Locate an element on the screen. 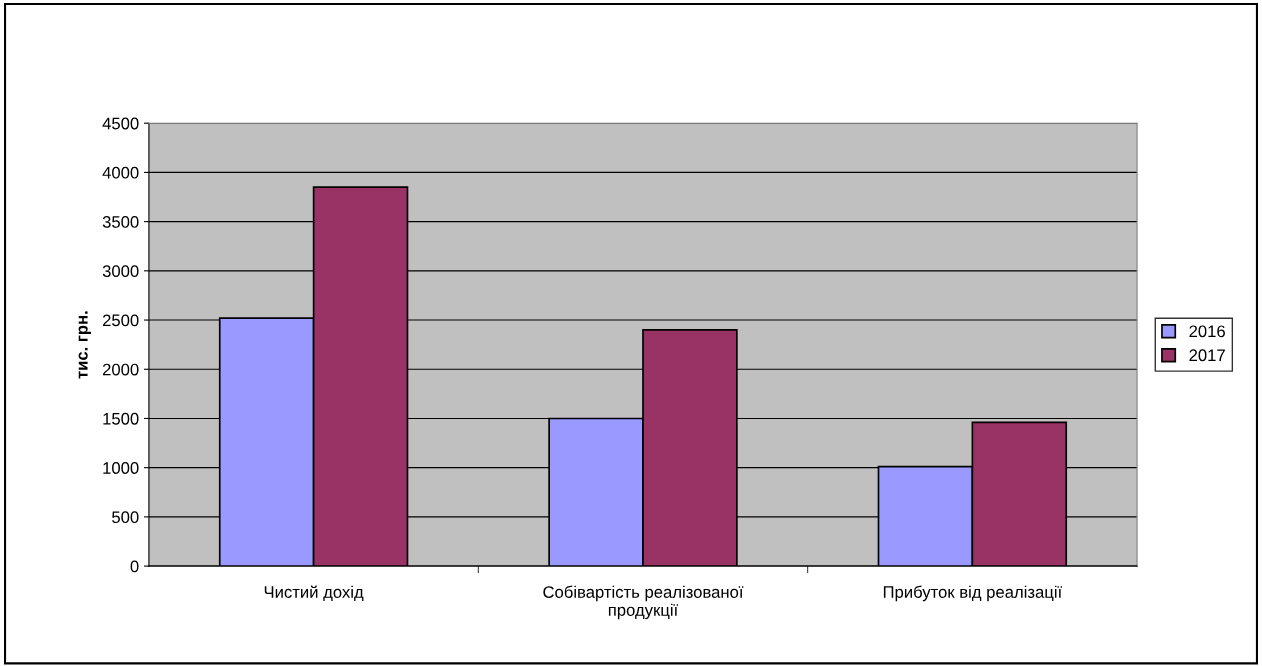 The image size is (1262, 666). x-tick-label: Собівартість реалізованої продукції is located at coordinates (643, 602).